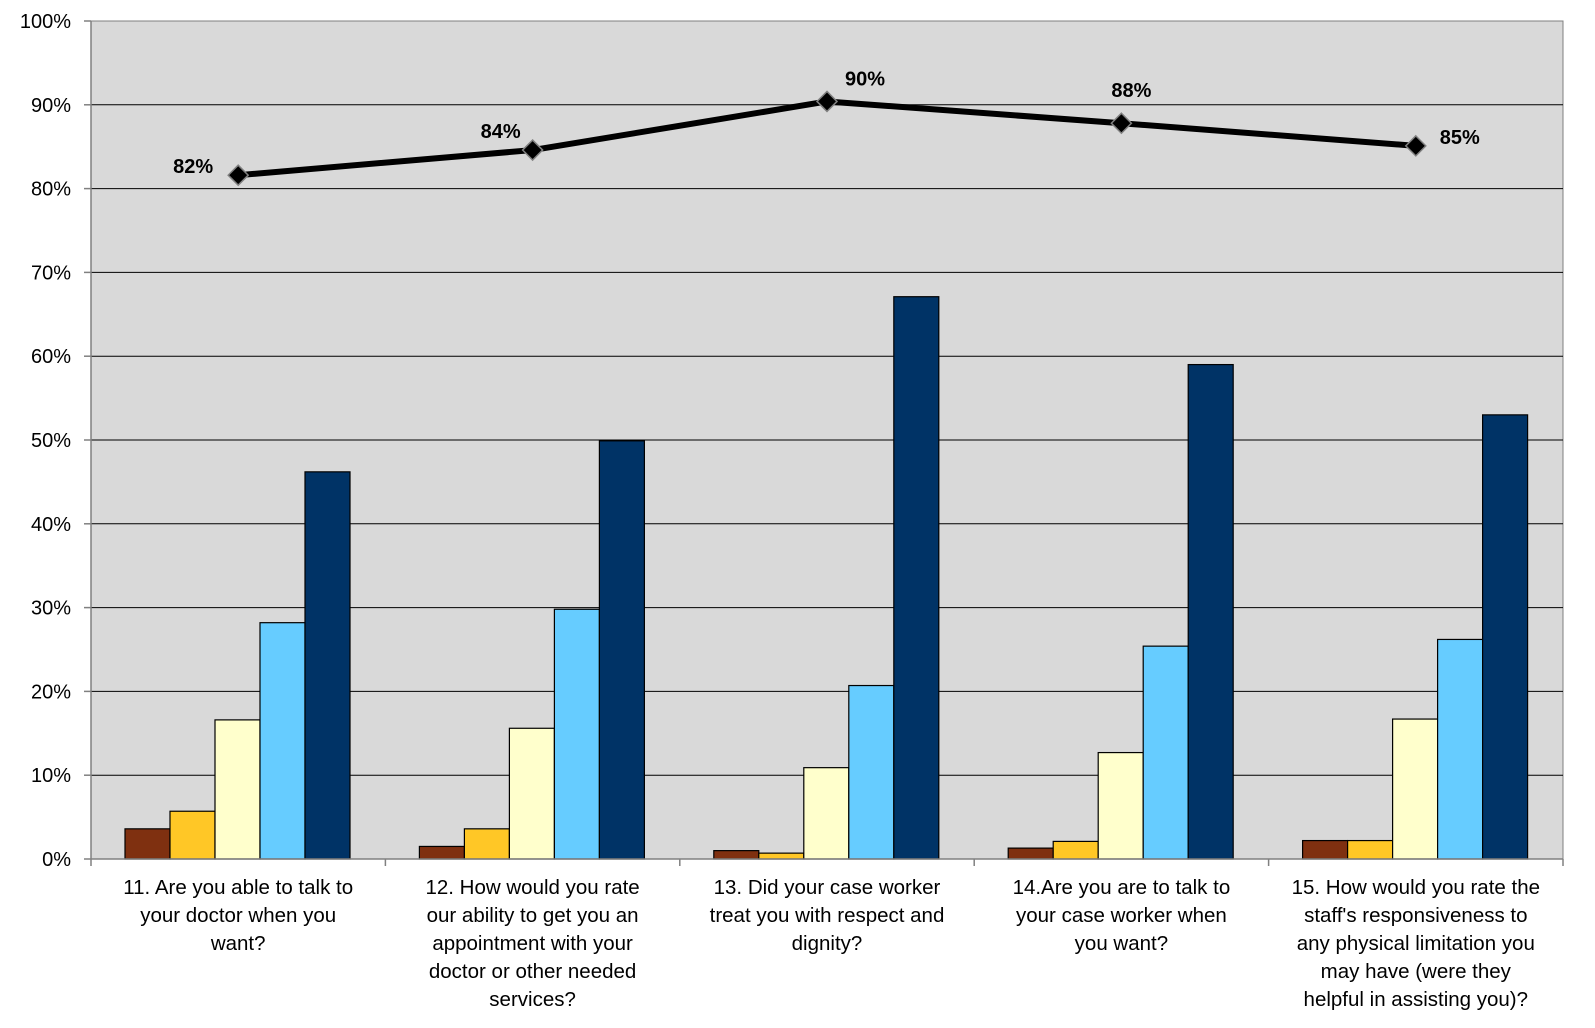 The width and height of the screenshot is (1595, 1028). I want to click on data-label: 90%, so click(865, 79).